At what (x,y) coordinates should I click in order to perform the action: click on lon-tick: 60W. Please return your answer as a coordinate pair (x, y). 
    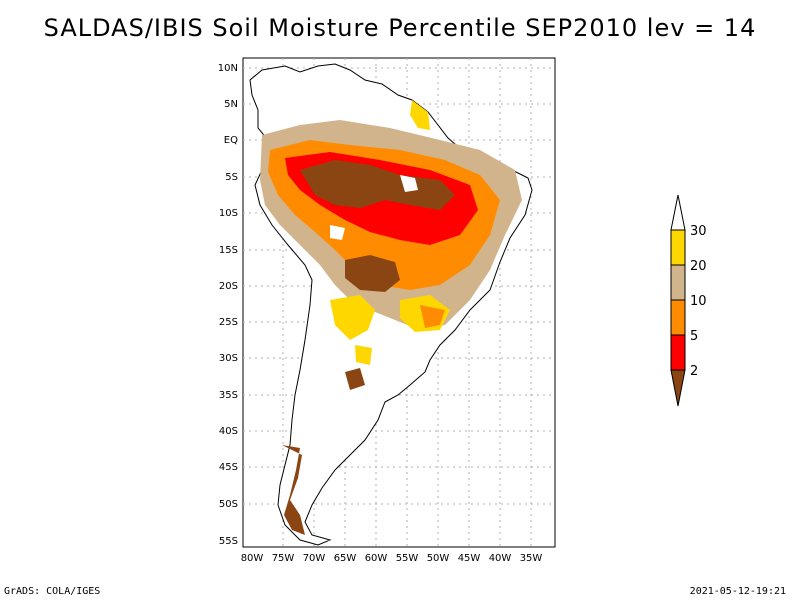
    Looking at the image, I should click on (376, 558).